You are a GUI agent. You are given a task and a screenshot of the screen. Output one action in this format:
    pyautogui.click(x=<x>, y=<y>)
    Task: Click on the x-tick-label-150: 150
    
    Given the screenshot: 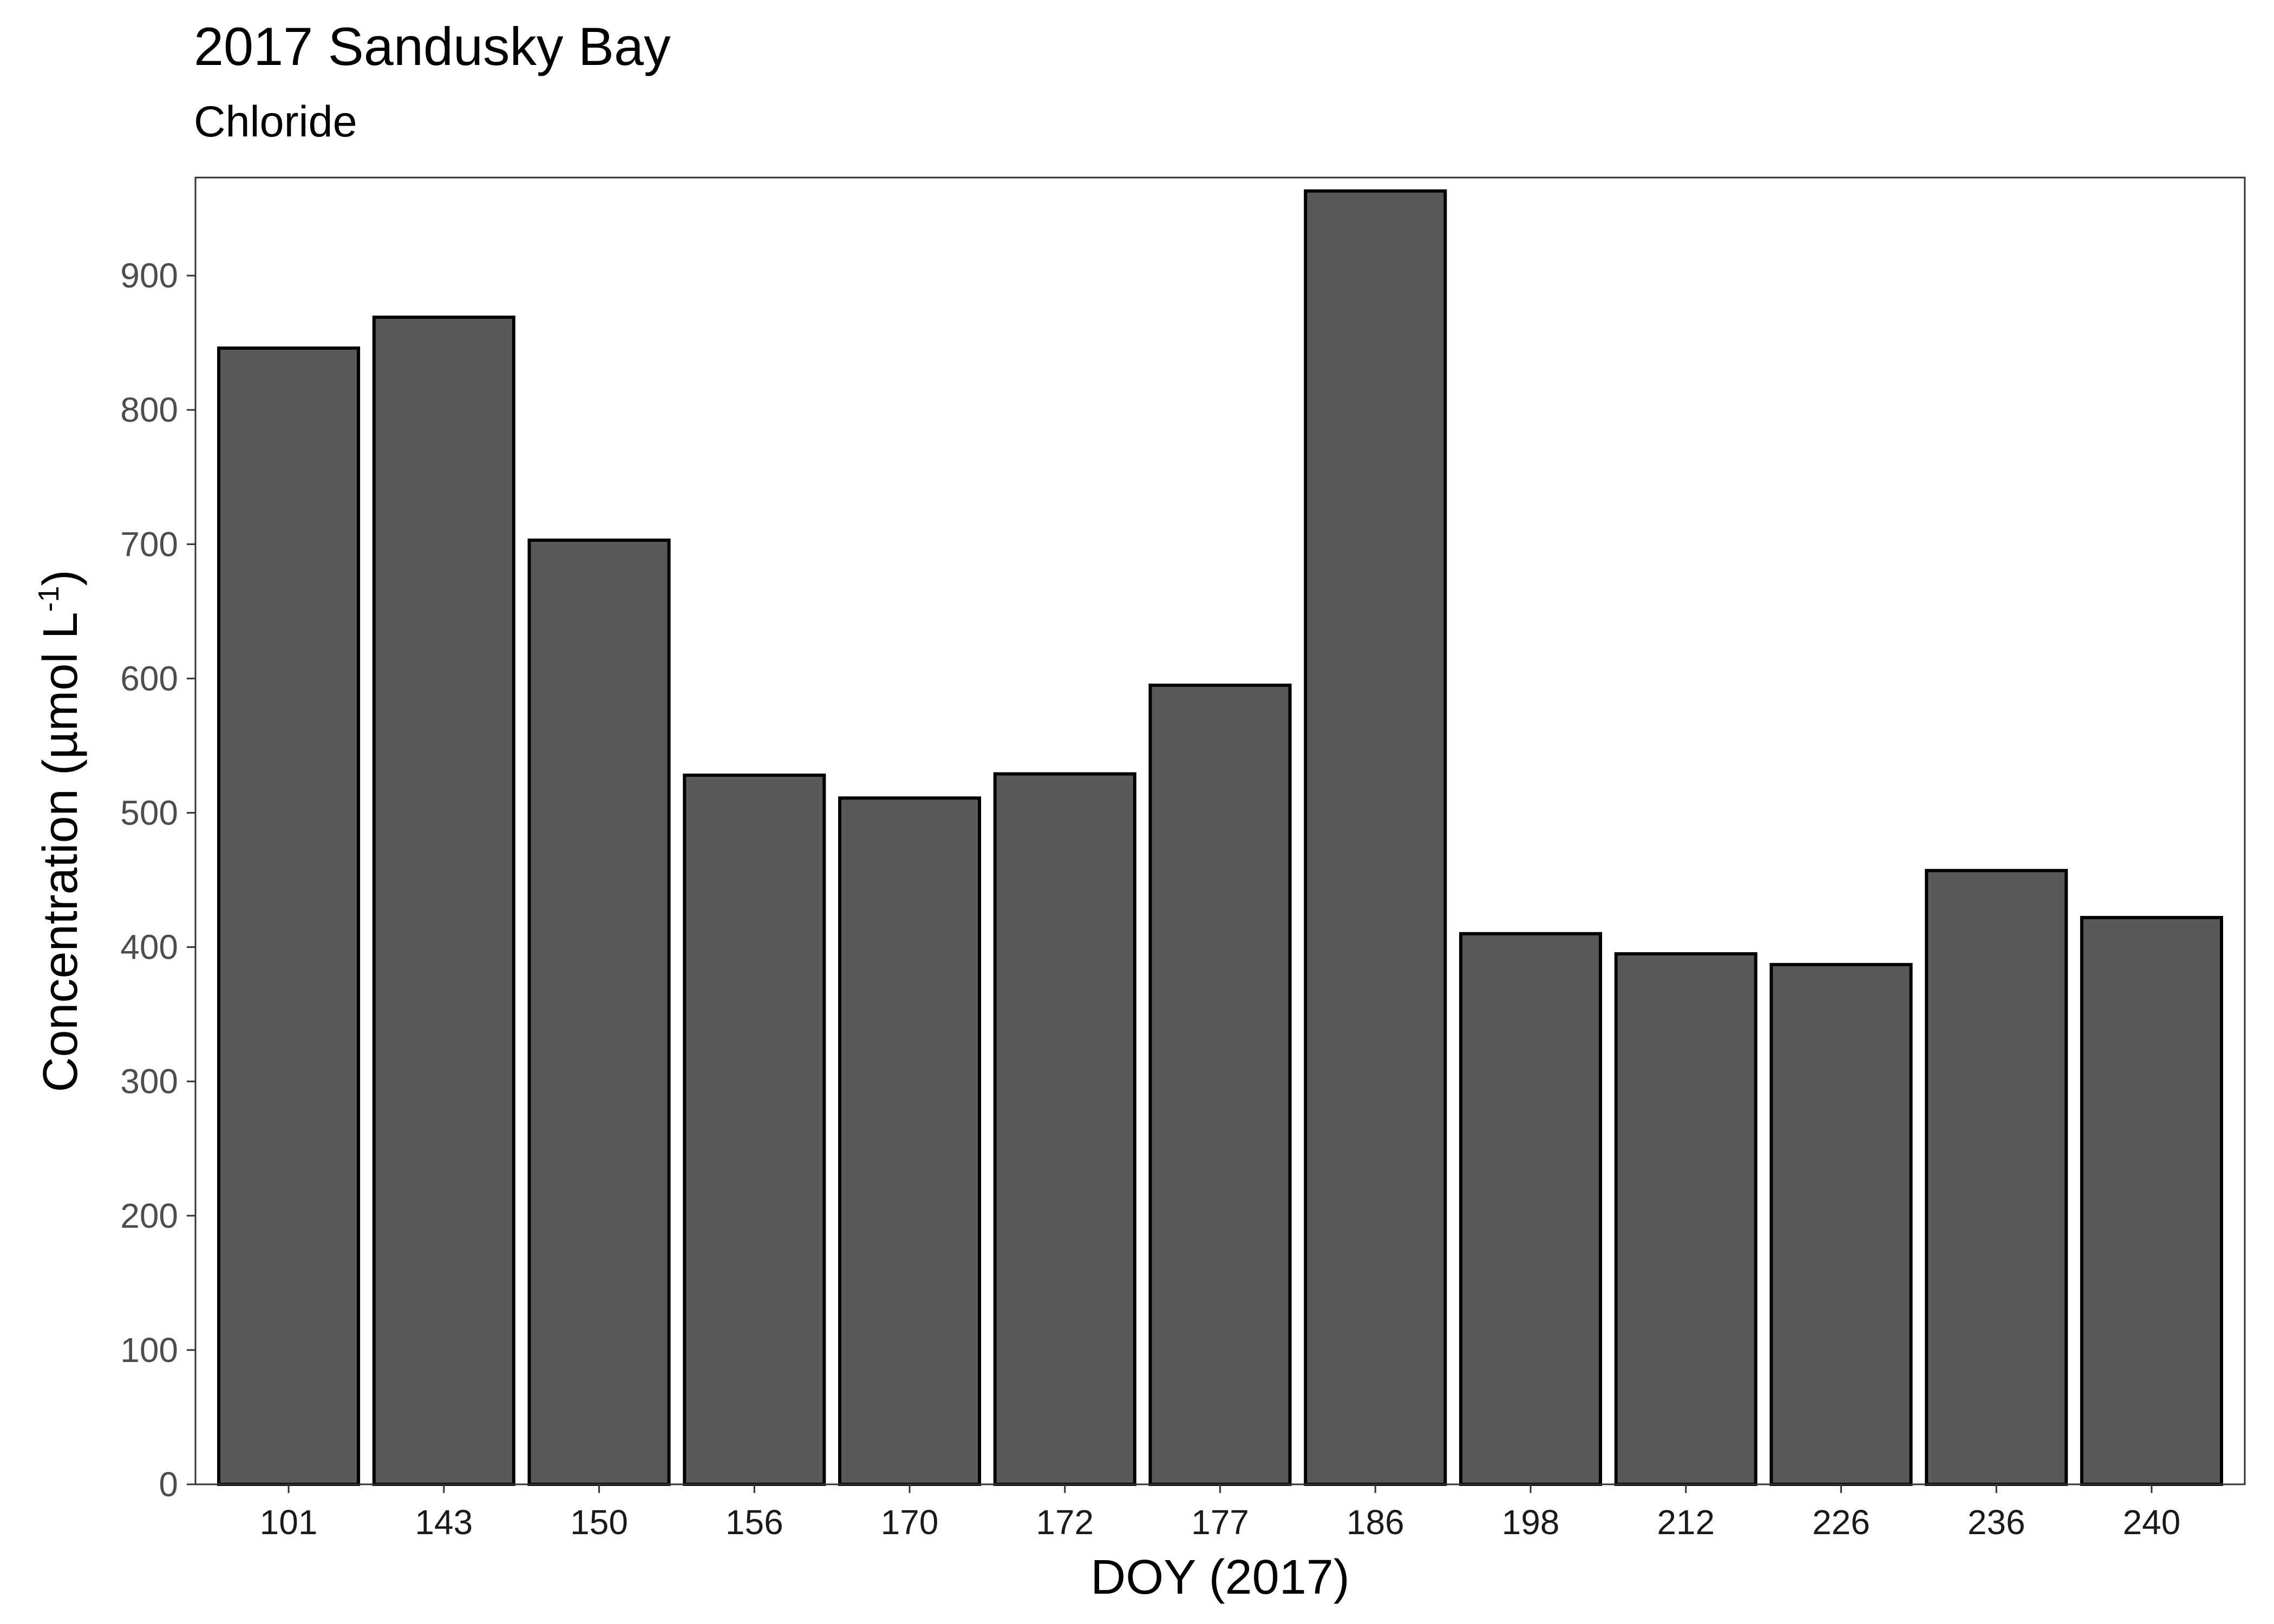 What is the action you would take?
    pyautogui.click(x=599, y=1522)
    